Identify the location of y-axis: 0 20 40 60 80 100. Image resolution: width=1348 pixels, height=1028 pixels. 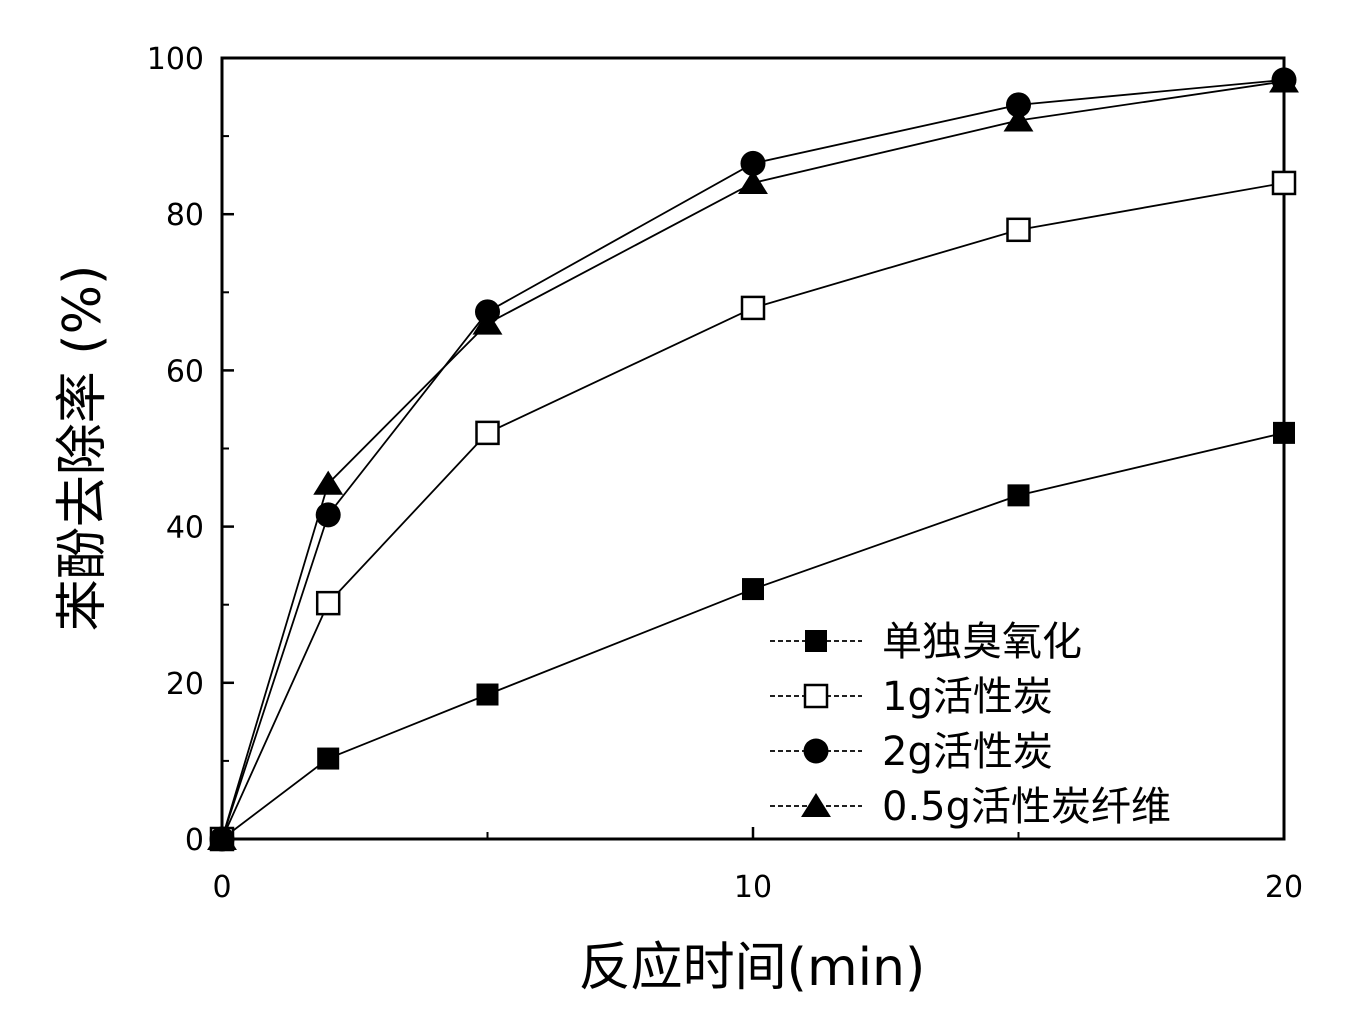
(190, 450).